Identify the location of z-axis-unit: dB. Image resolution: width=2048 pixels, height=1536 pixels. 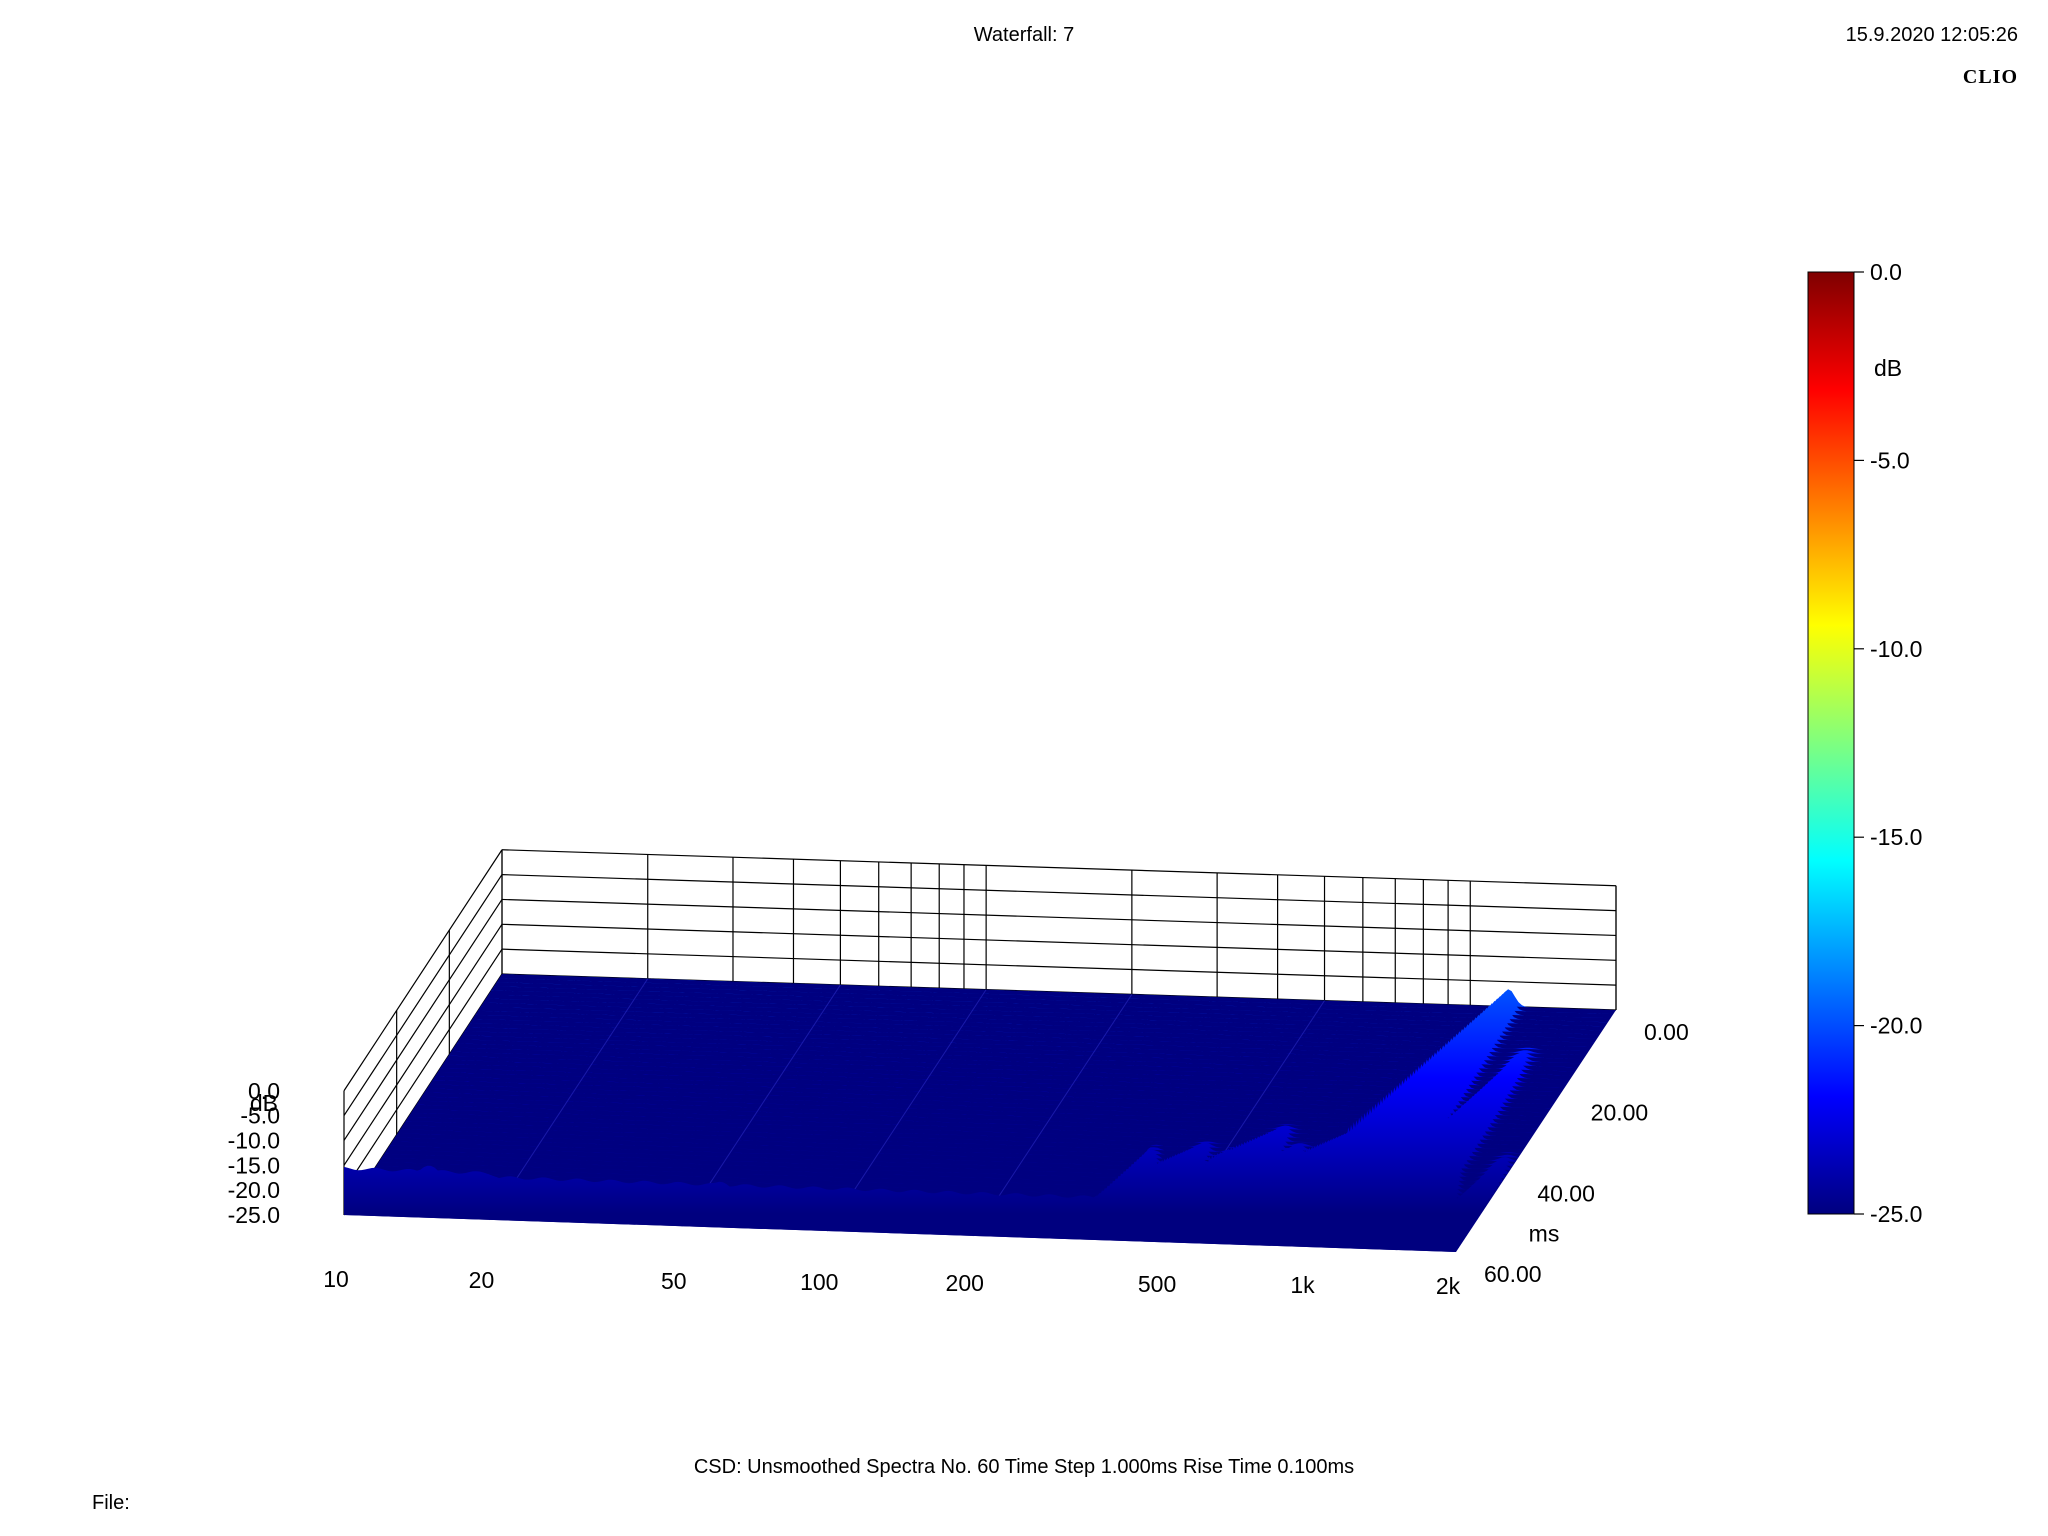
(264, 1103).